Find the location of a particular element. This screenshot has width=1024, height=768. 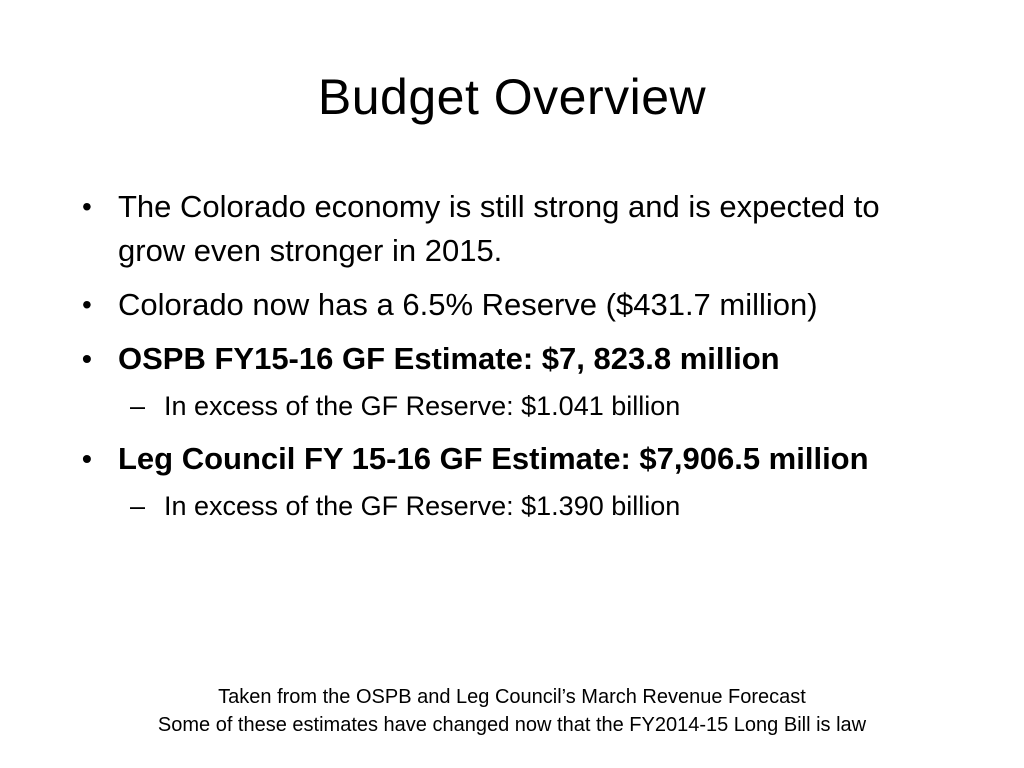

slide-title: Budget Overview is located at coordinates (512, 97).